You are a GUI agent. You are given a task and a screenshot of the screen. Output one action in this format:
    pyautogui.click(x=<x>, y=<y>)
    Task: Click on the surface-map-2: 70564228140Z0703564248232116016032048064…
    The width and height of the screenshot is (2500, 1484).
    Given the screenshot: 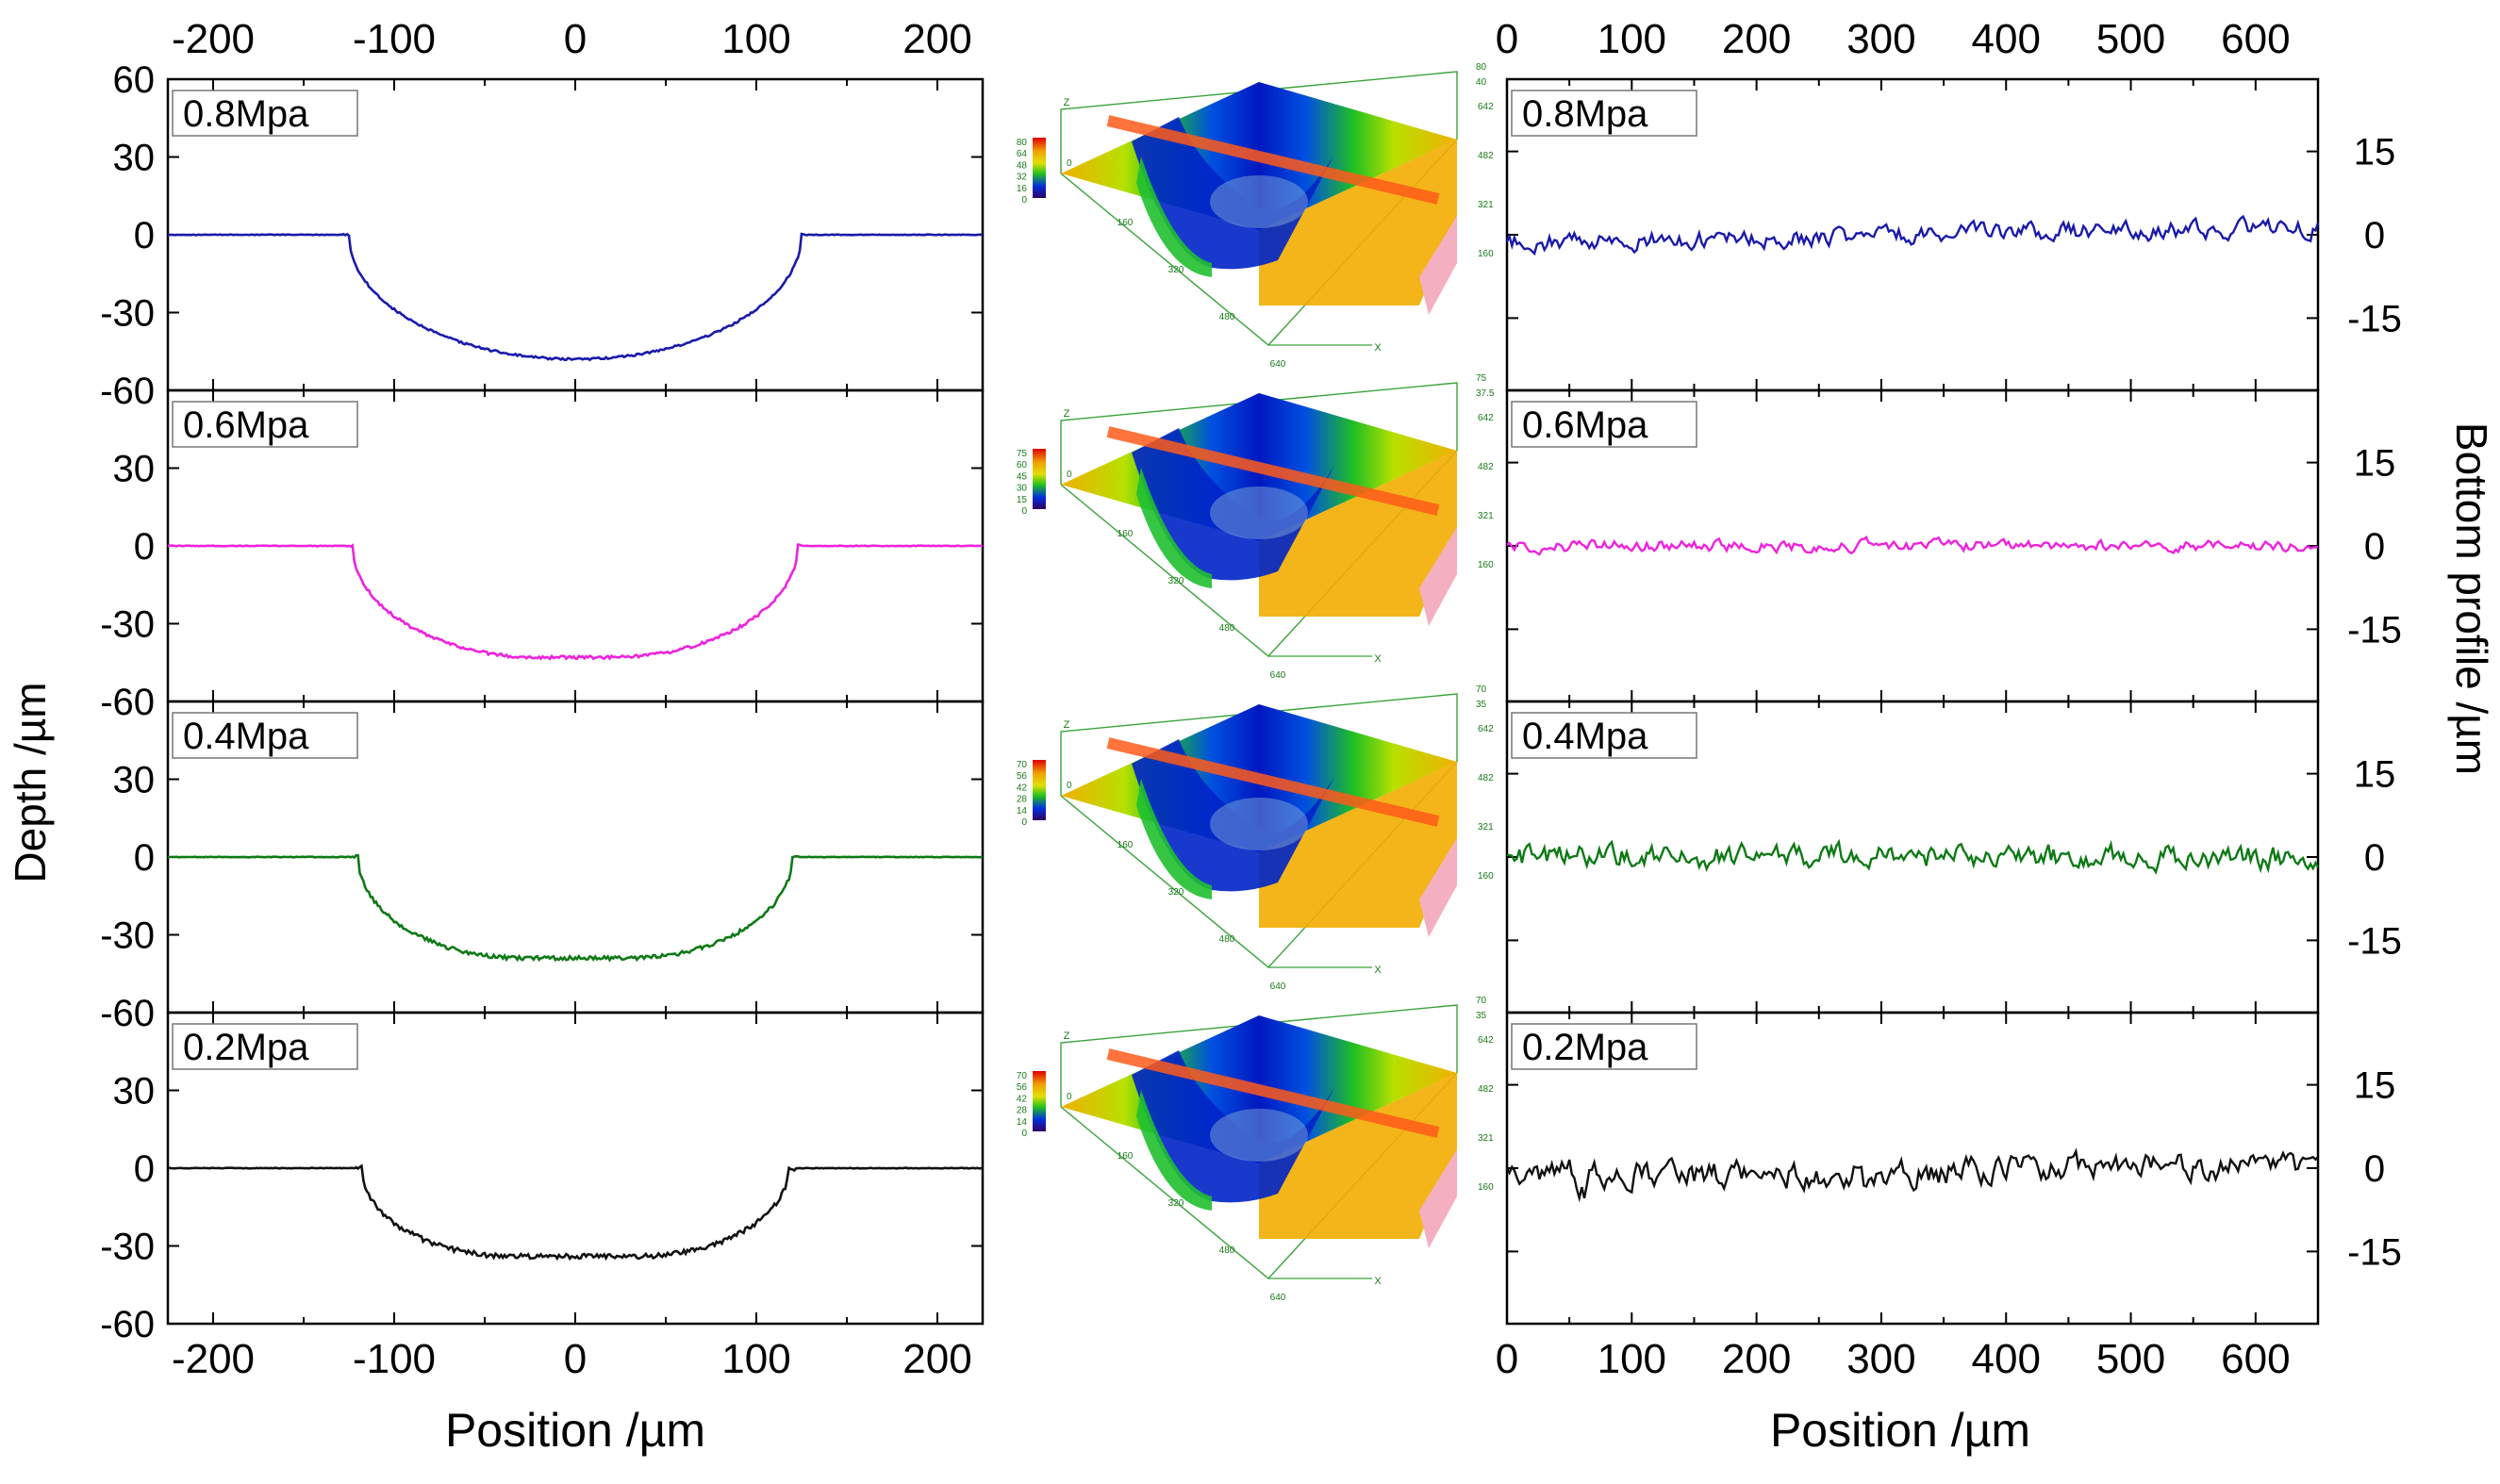 What is the action you would take?
    pyautogui.click(x=1255, y=838)
    